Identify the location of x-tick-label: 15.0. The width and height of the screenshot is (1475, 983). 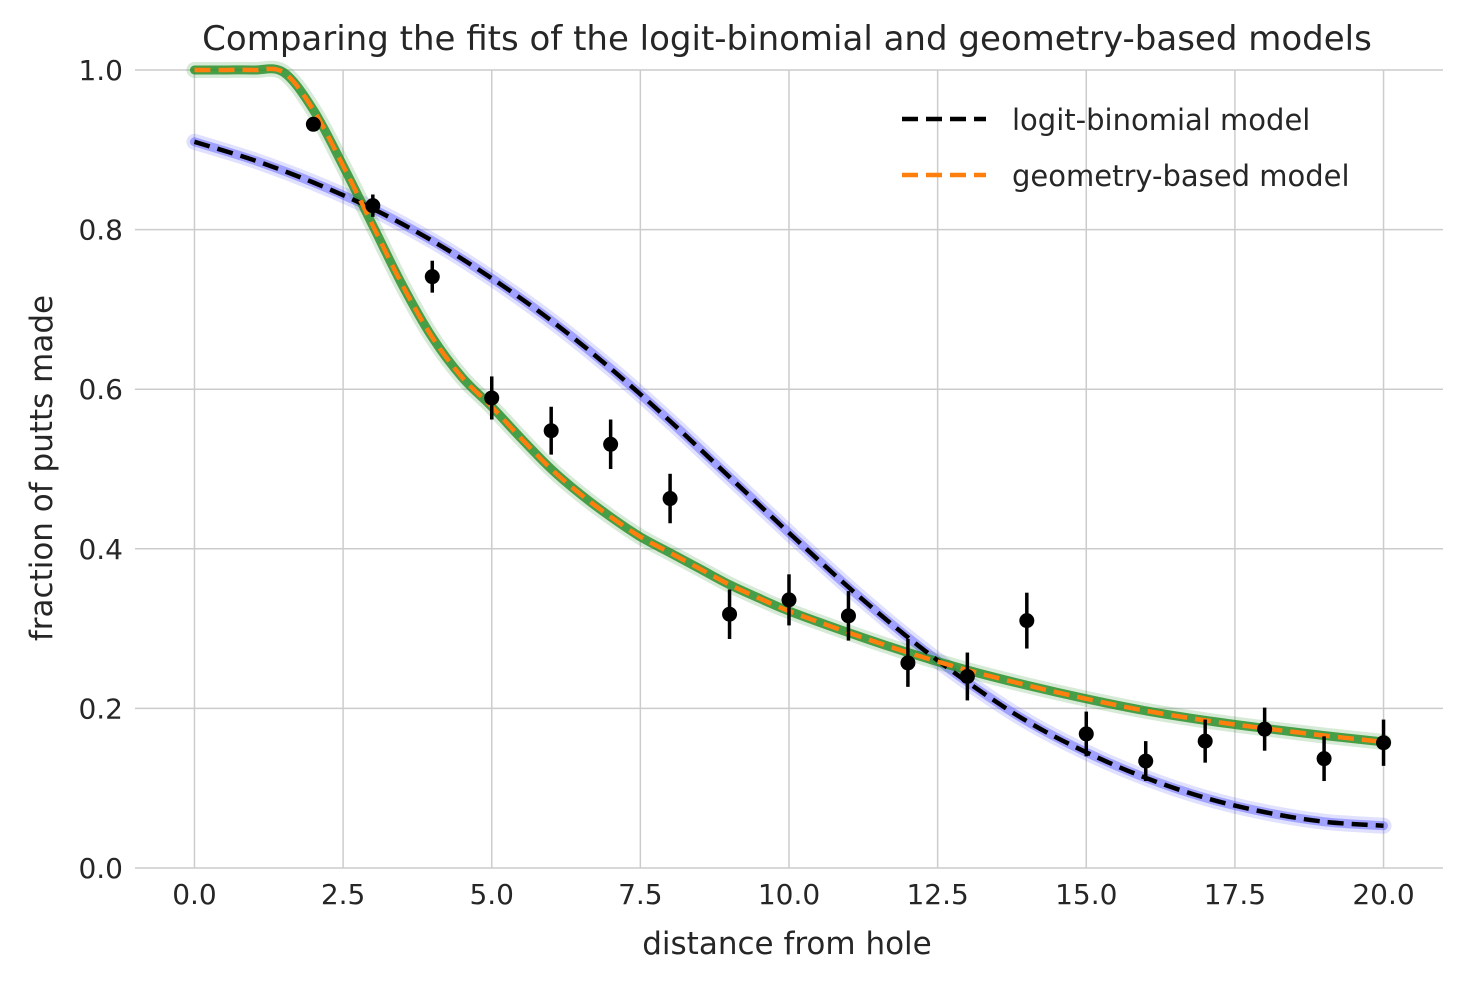
(1086, 894).